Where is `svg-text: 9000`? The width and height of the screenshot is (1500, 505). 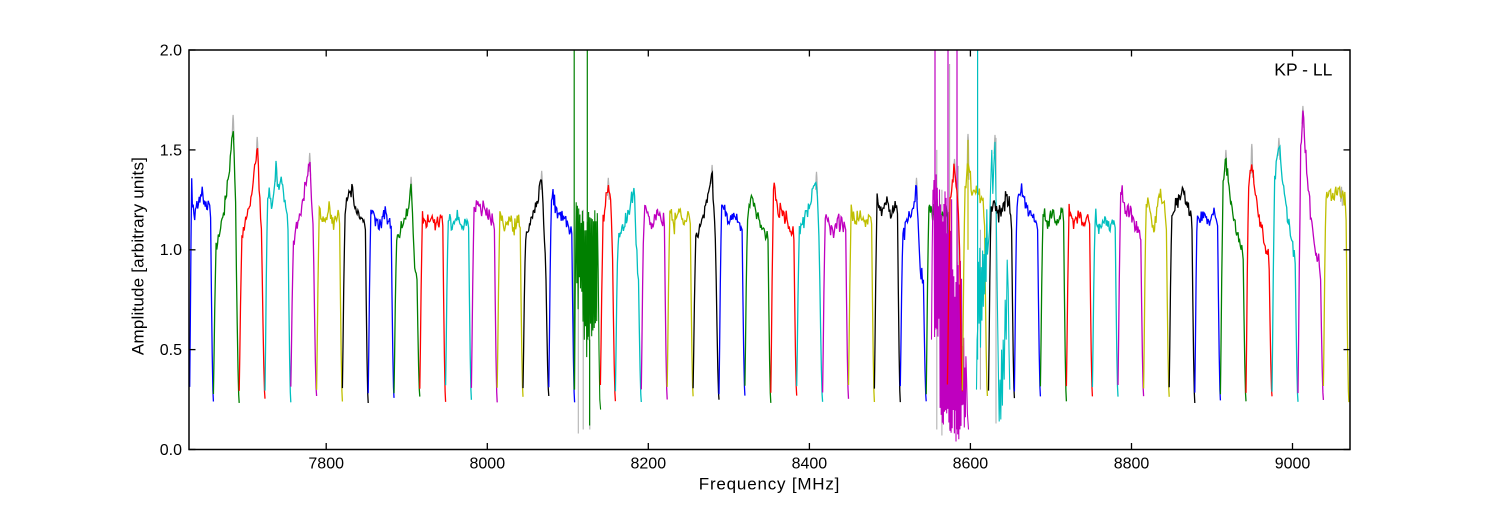
svg-text: 9000 is located at coordinates (1293, 464).